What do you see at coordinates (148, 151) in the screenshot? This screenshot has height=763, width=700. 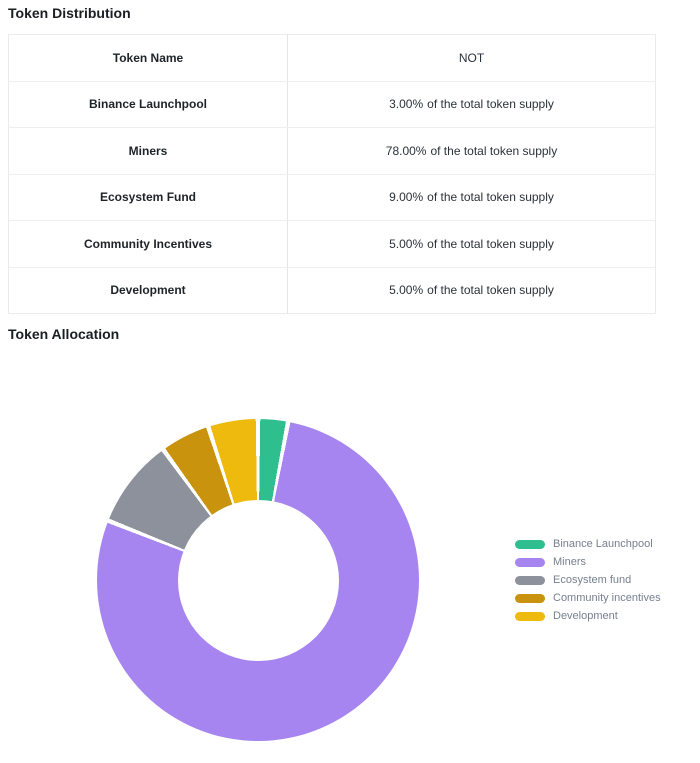 I see `row-name: Miners` at bounding box center [148, 151].